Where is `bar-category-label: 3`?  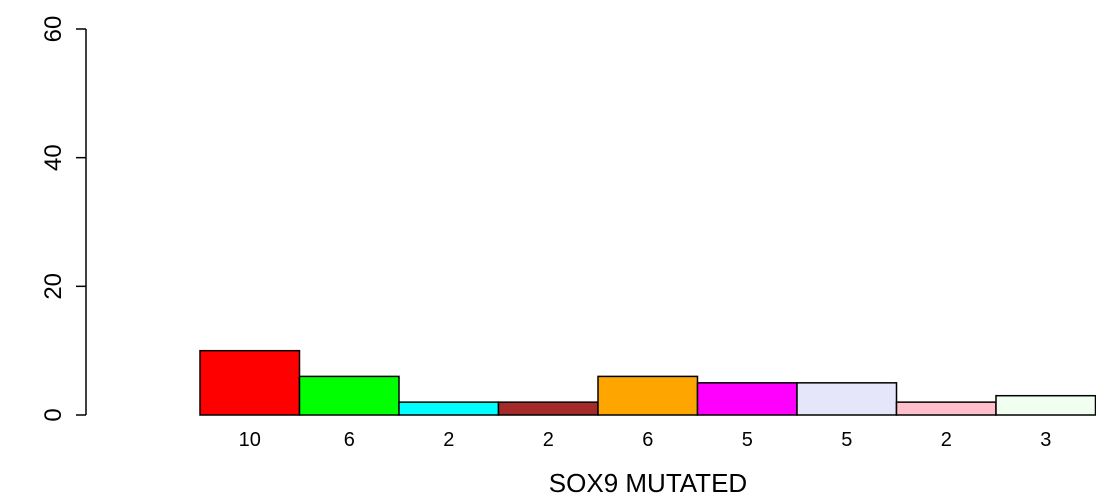
bar-category-label: 3 is located at coordinates (1045, 440).